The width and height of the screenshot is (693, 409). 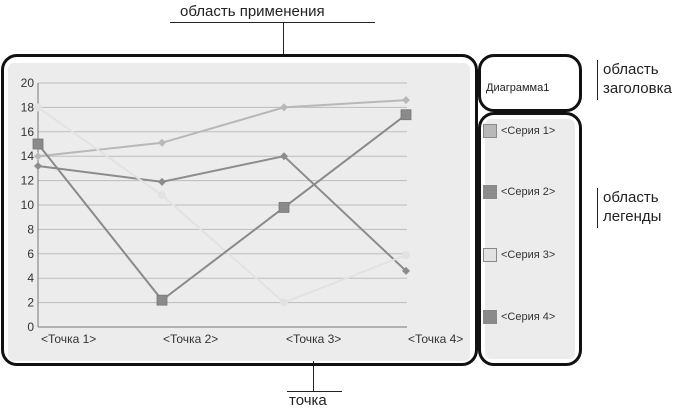 What do you see at coordinates (518, 88) in the screenshot?
I see `chart-title: Диаграмма1` at bounding box center [518, 88].